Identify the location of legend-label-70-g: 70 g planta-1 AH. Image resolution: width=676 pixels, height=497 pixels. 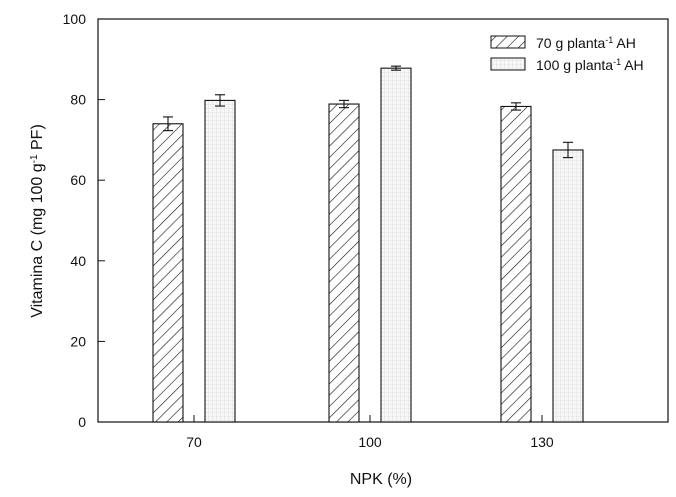
(586, 43).